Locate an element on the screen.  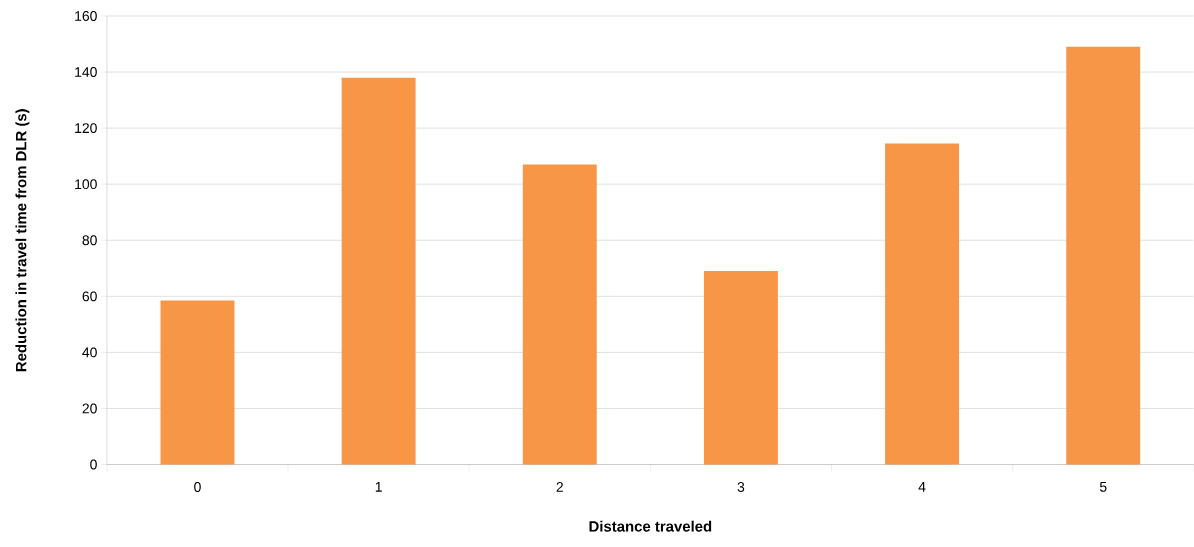
y-tick-label: 140 is located at coordinates (86, 71).